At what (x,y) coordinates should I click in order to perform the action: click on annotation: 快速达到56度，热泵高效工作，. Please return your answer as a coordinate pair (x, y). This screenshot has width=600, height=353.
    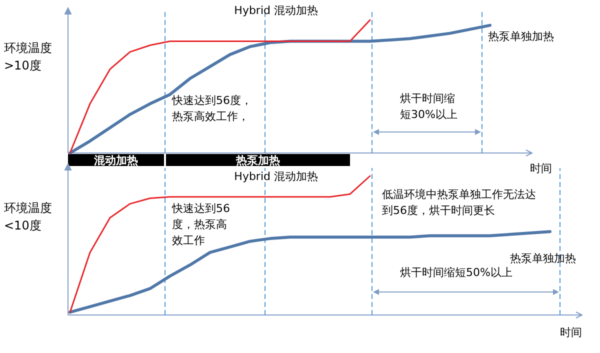
    Looking at the image, I should click on (211, 108).